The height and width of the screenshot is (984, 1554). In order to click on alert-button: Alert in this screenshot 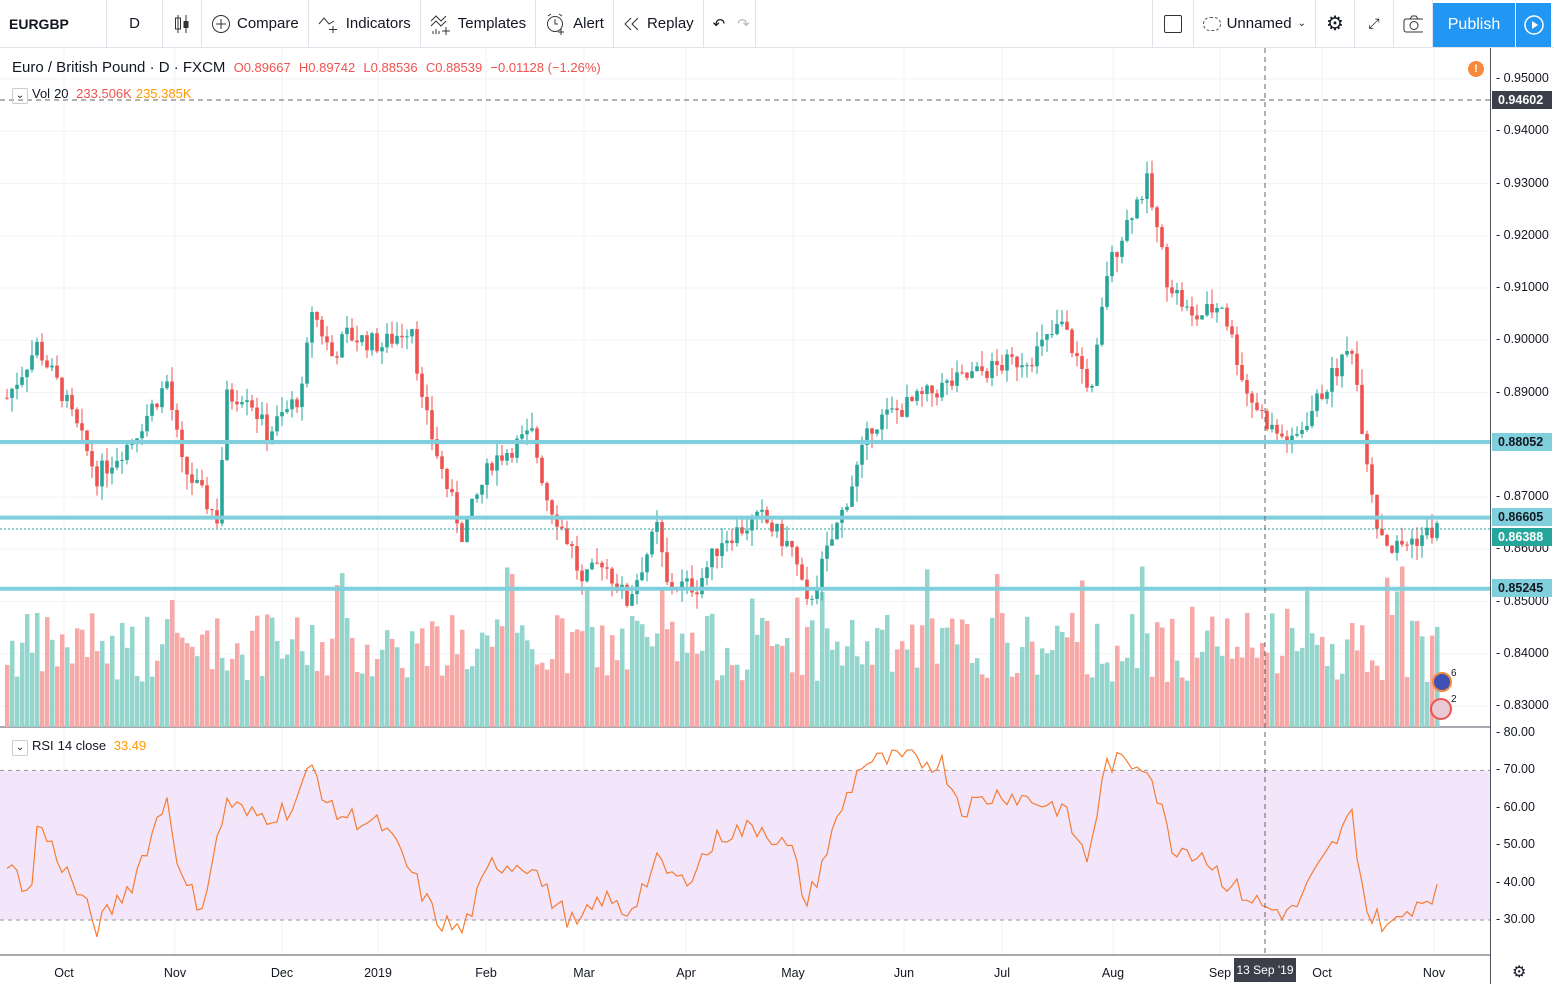, I will do `click(575, 24)`.